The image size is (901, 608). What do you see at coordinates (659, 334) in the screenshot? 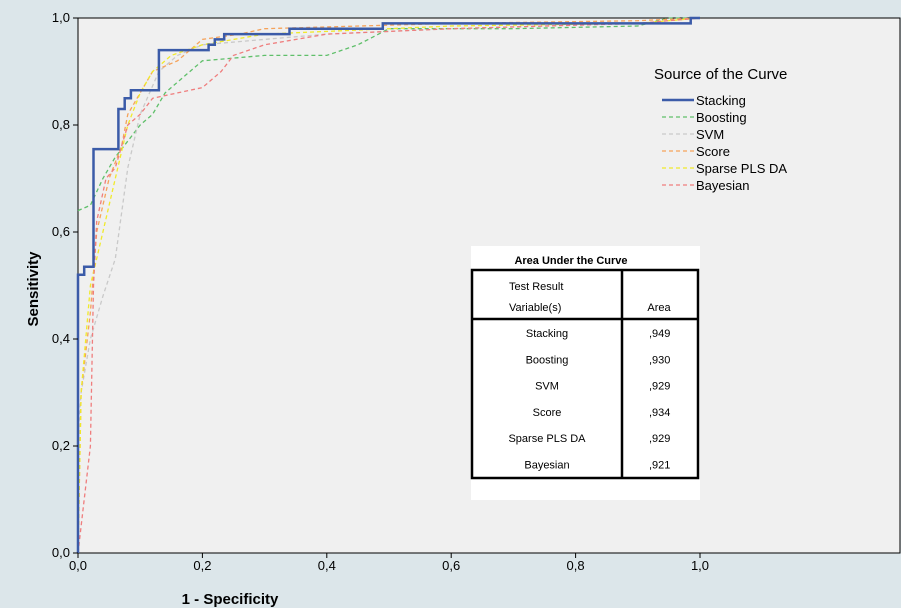
I see `auc-row-area-stacking: ,949` at bounding box center [659, 334].